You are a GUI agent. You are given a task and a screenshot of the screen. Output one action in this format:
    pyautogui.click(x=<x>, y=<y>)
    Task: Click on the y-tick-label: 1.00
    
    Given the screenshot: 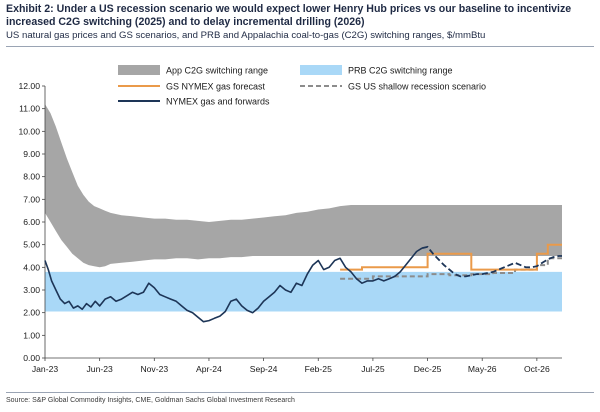 What is the action you would take?
    pyautogui.click(x=31, y=335)
    